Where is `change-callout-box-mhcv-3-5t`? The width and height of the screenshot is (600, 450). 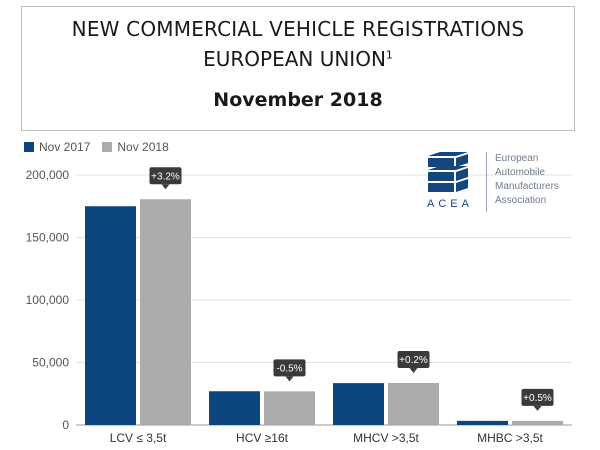 change-callout-box-mhcv-3-5t is located at coordinates (413, 359).